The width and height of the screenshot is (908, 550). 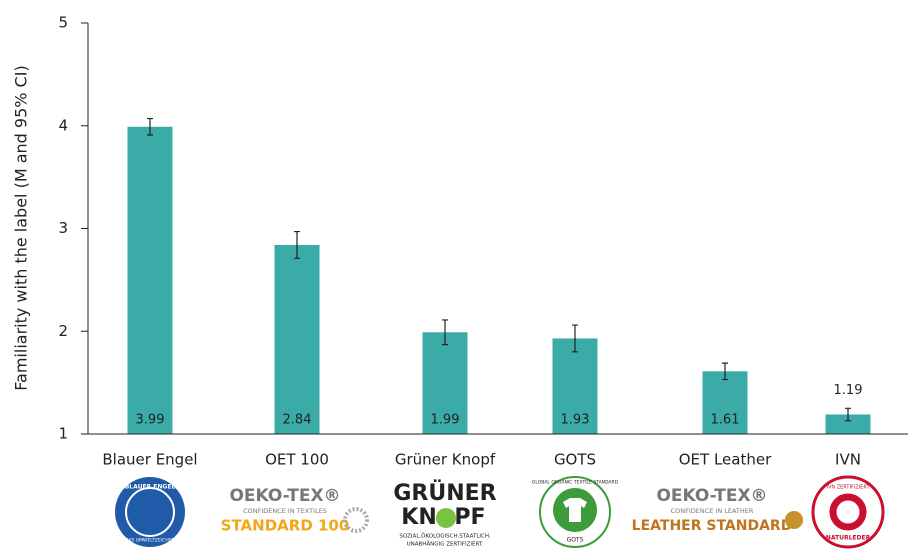 What do you see at coordinates (63, 331) in the screenshot?
I see `y-tick-label: 2` at bounding box center [63, 331].